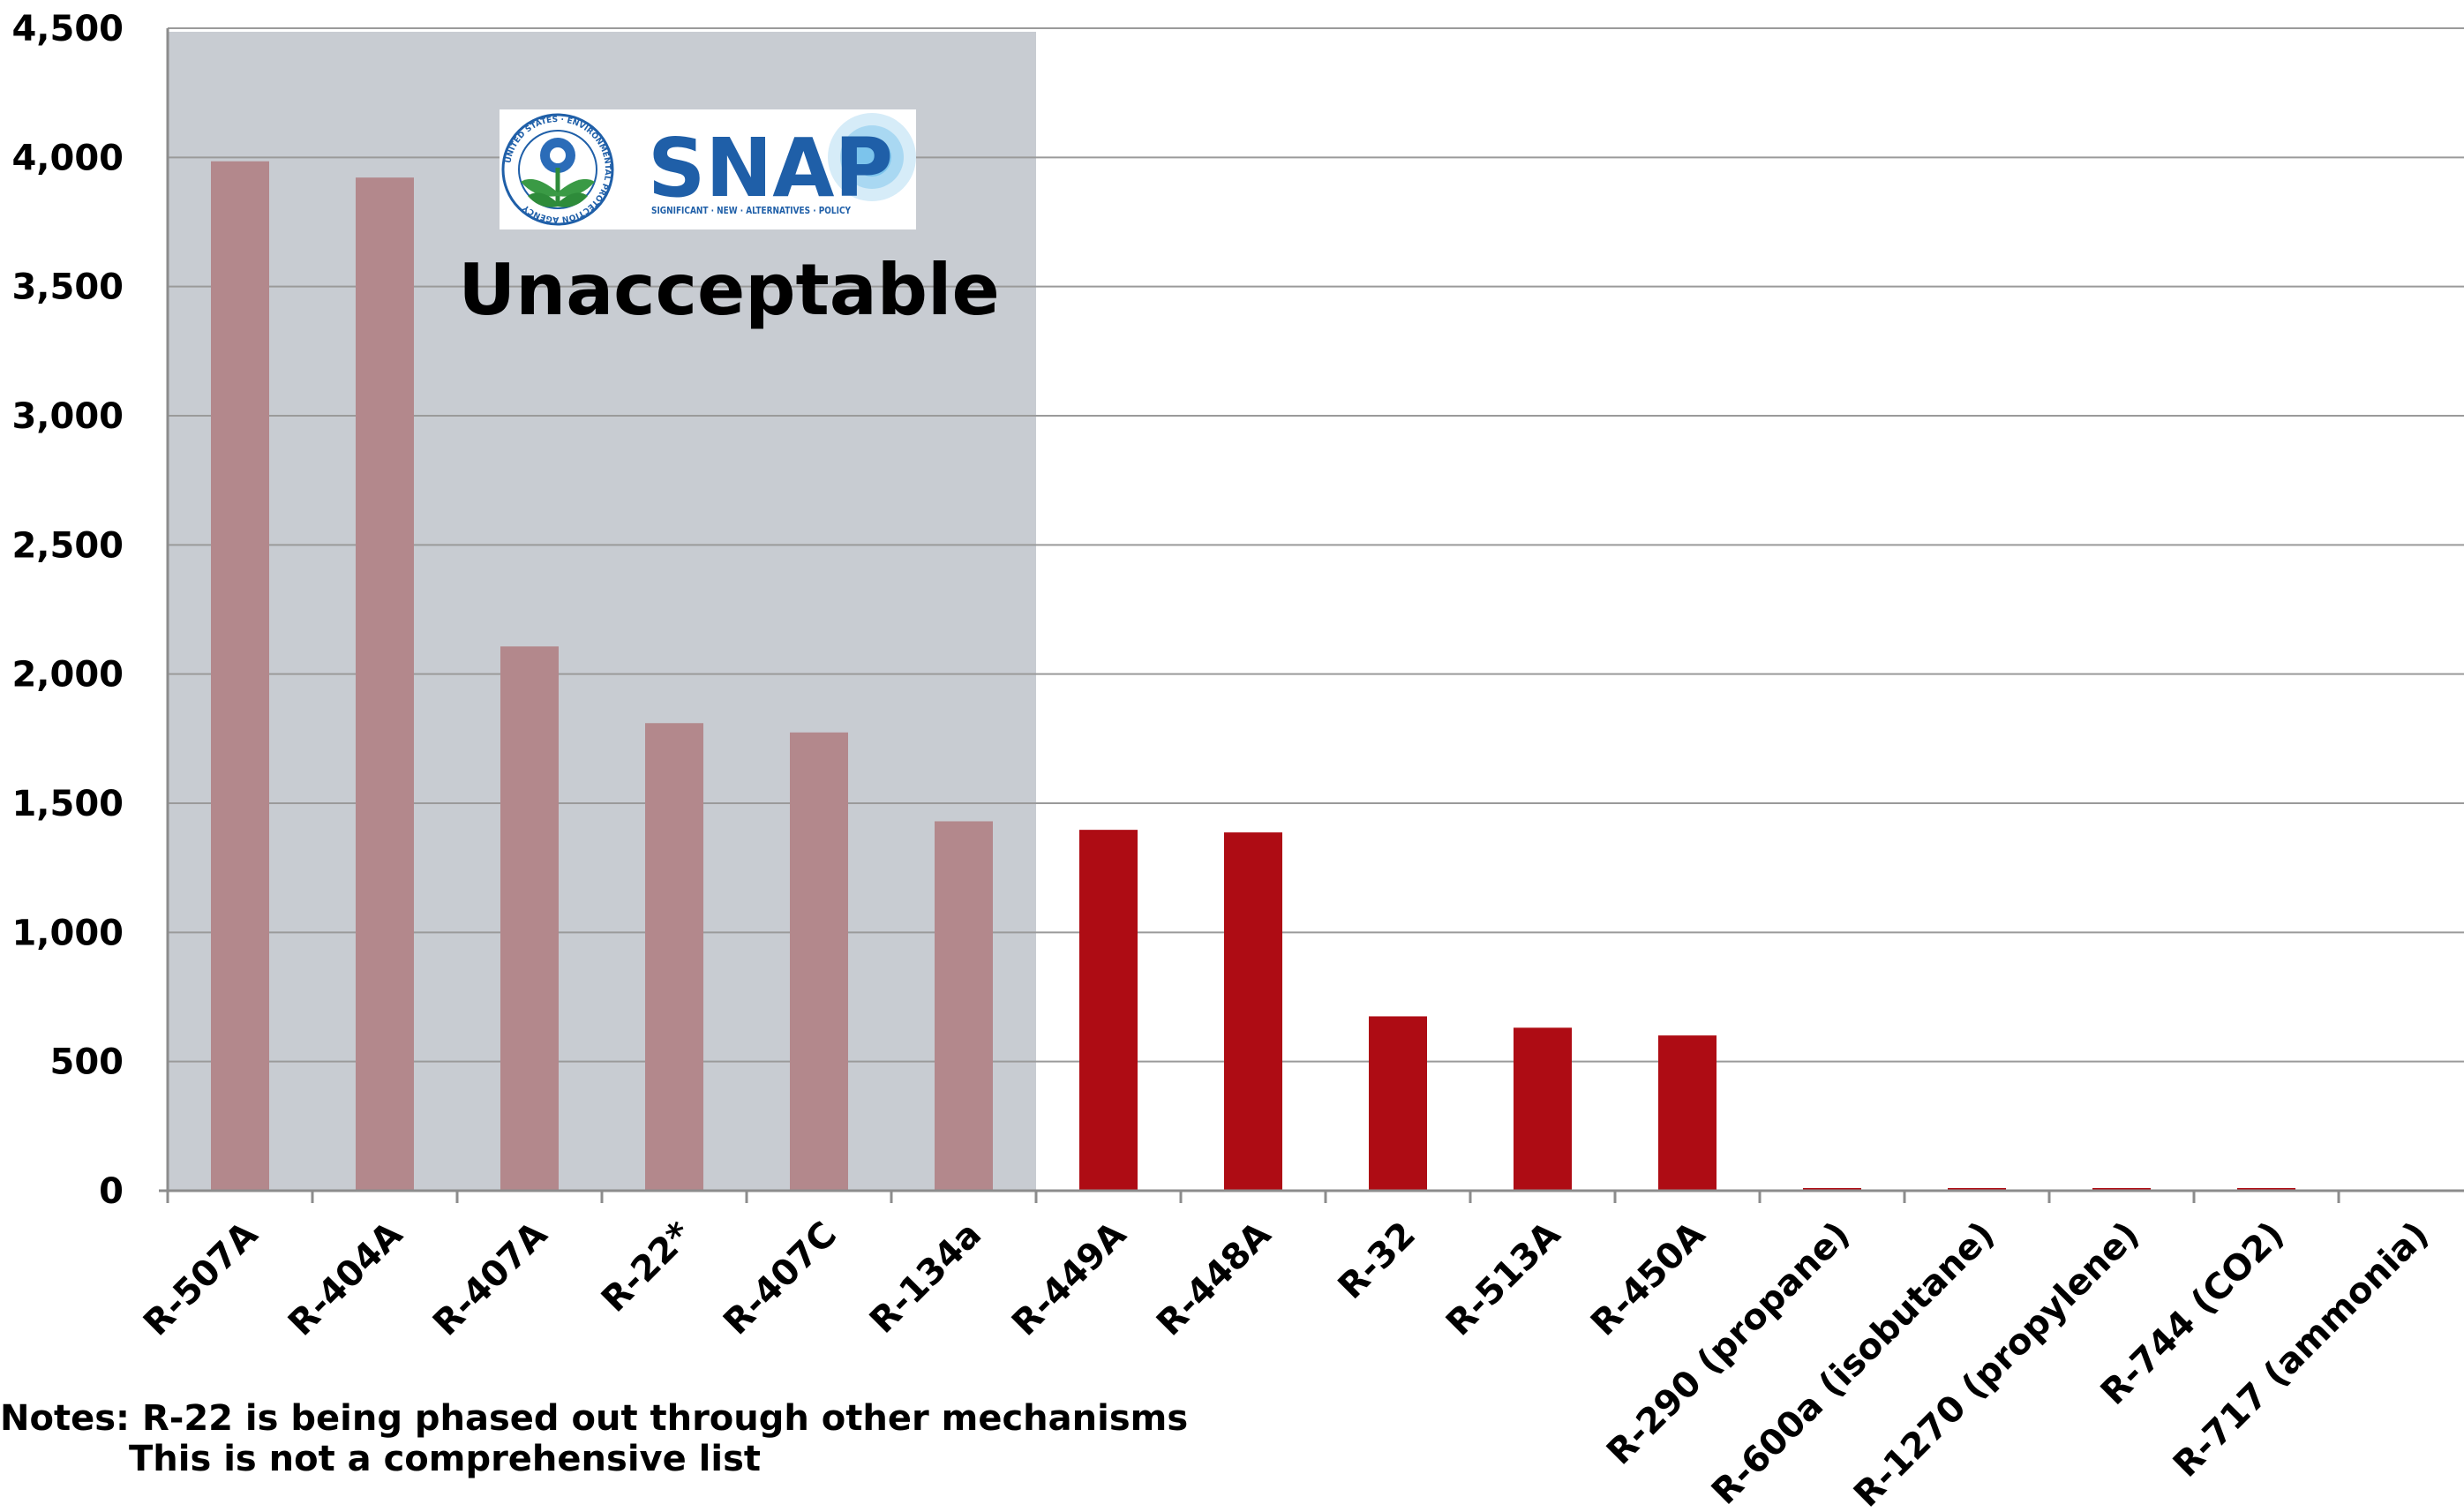  Describe the element at coordinates (68, 158) in the screenshot. I see `y-tick-label: 4,000` at that location.